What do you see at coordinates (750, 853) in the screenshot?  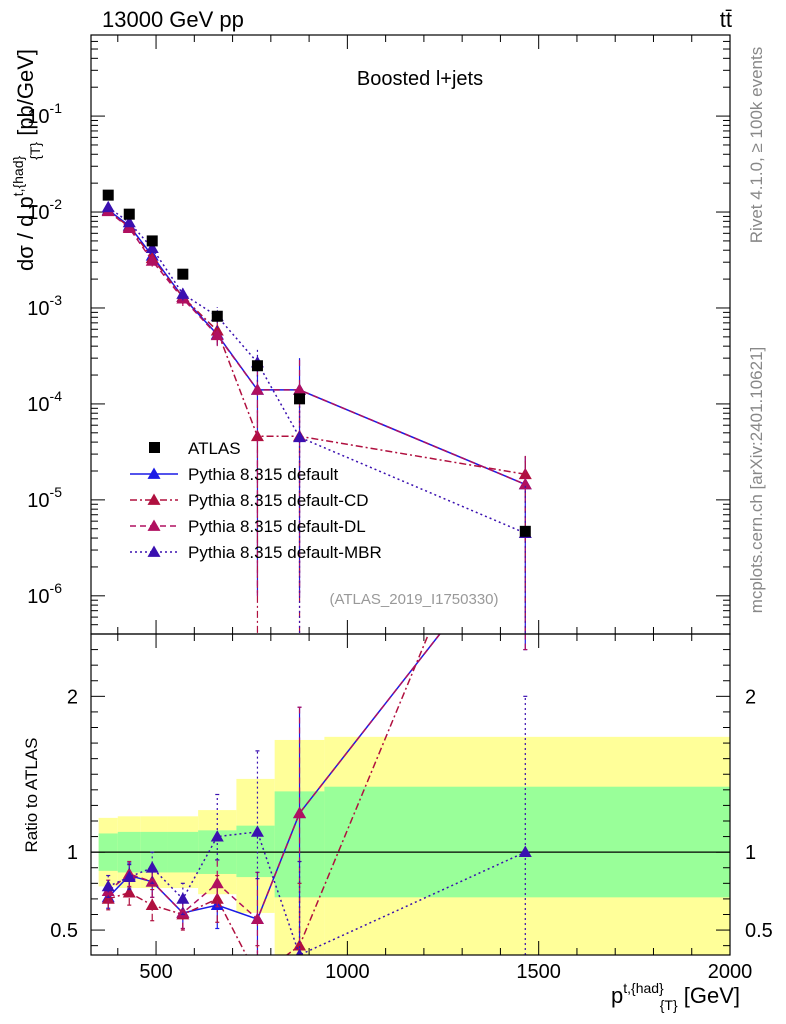 I see `ratio-y-tick-label-right: 1` at bounding box center [750, 853].